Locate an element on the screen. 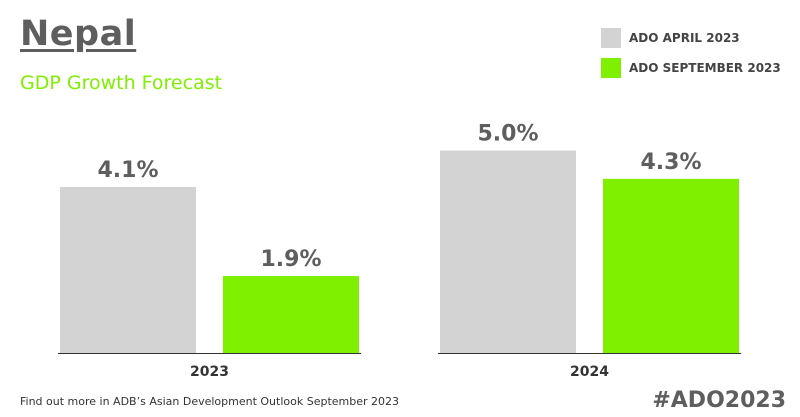 This screenshot has width=800, height=417. bar-september-2023 is located at coordinates (291, 314).